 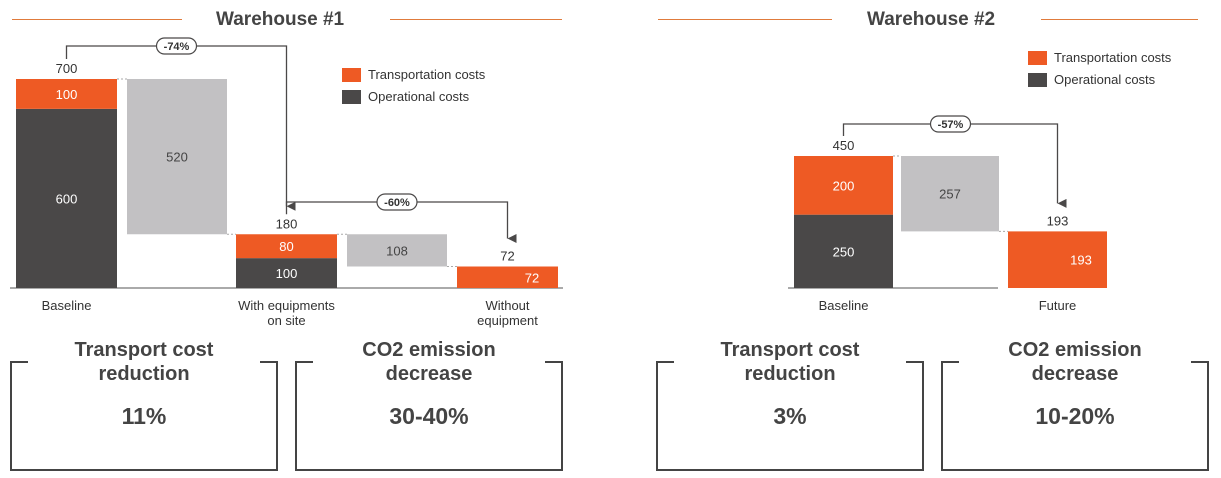 I want to click on category-label: Without equipment, so click(x=507, y=313).